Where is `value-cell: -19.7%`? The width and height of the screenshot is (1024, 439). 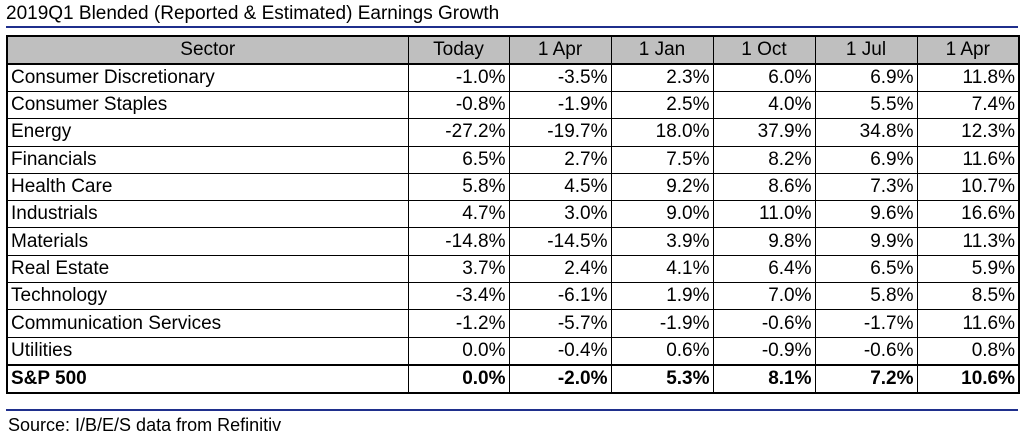 value-cell: -19.7% is located at coordinates (560, 132).